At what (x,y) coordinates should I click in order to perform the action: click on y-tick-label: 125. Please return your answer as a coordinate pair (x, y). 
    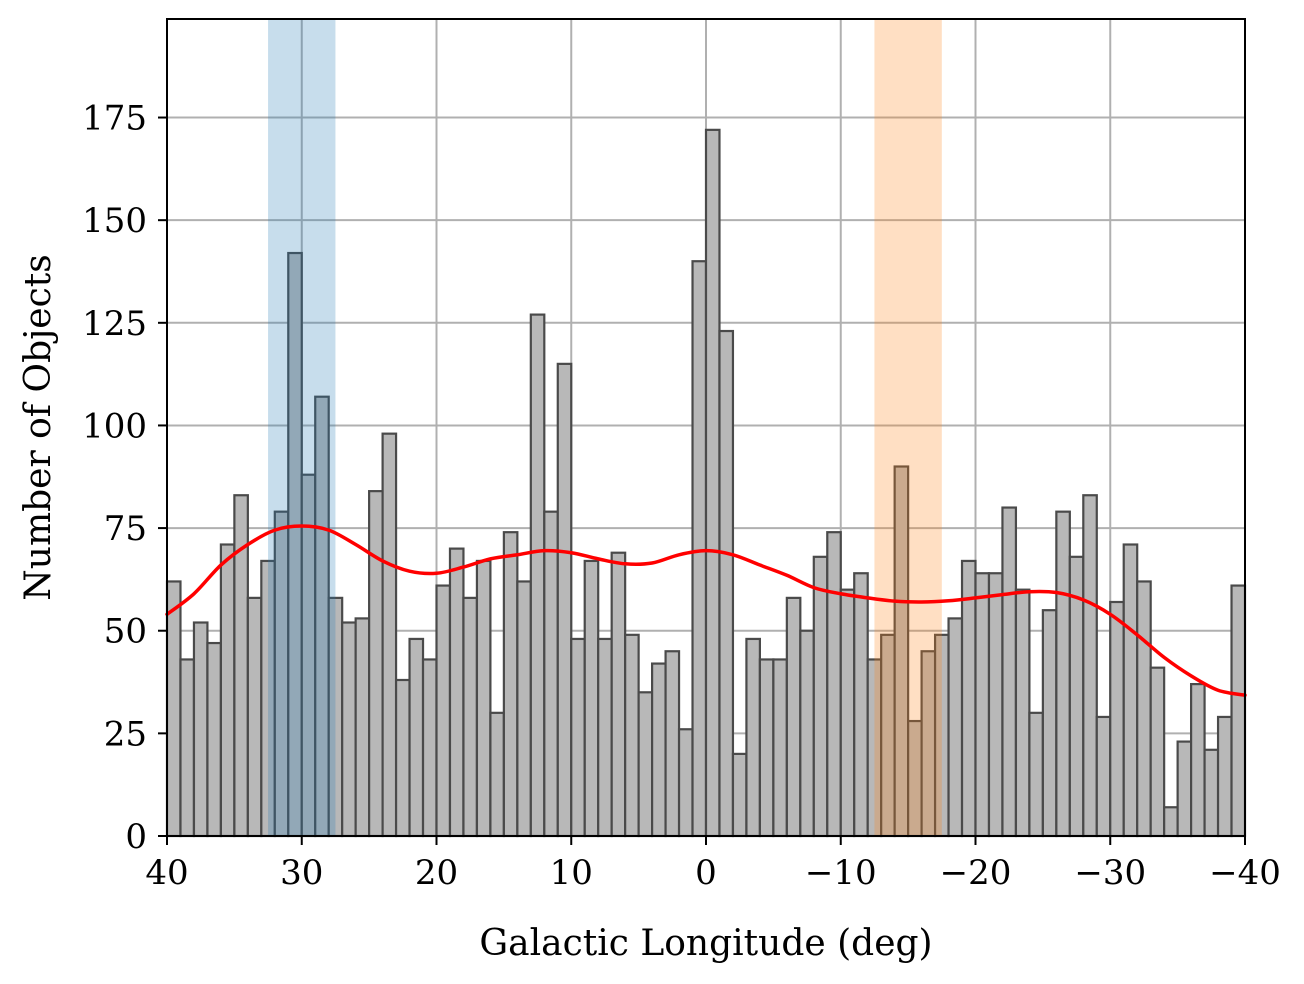
    Looking at the image, I should click on (114, 324).